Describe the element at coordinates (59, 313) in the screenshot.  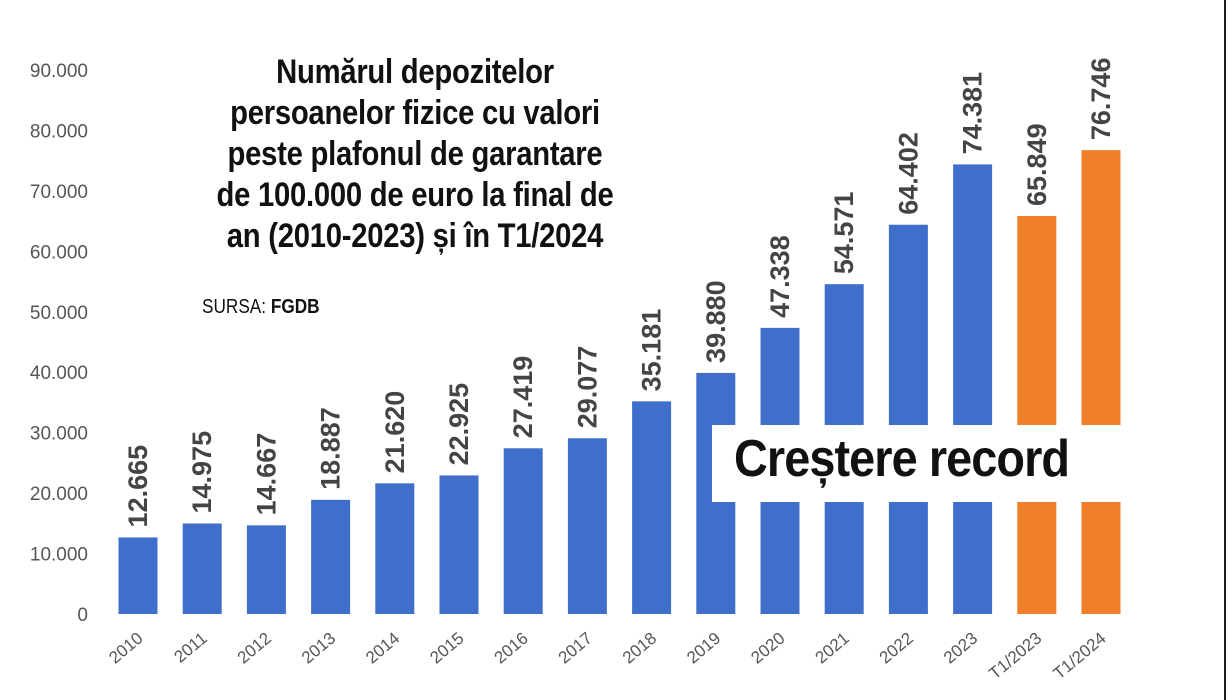
I see `y-tick-label: 50.000` at that location.